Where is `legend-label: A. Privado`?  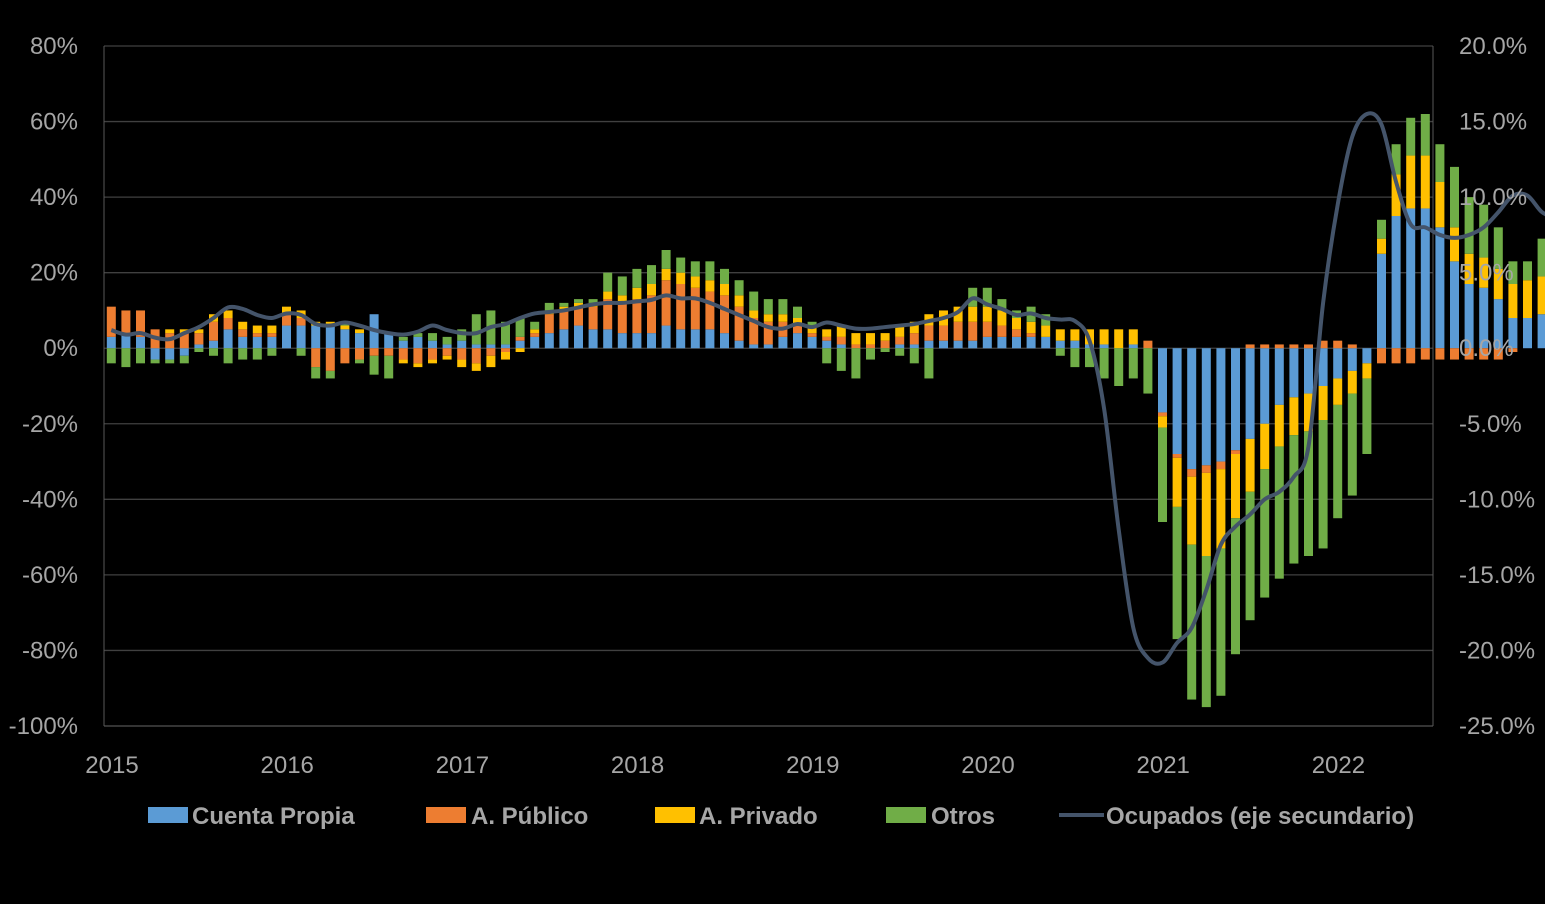
legend-label: A. Privado is located at coordinates (758, 816).